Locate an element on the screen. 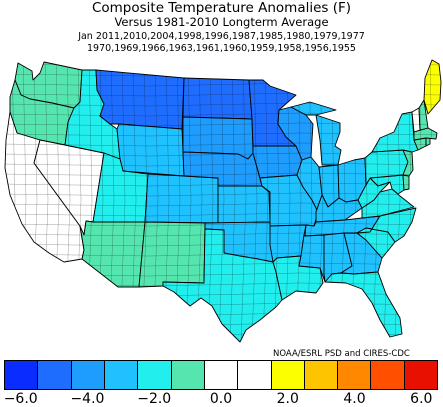 This screenshot has height=407, width=443. region-new-hampshire is located at coordinates (423, 115).